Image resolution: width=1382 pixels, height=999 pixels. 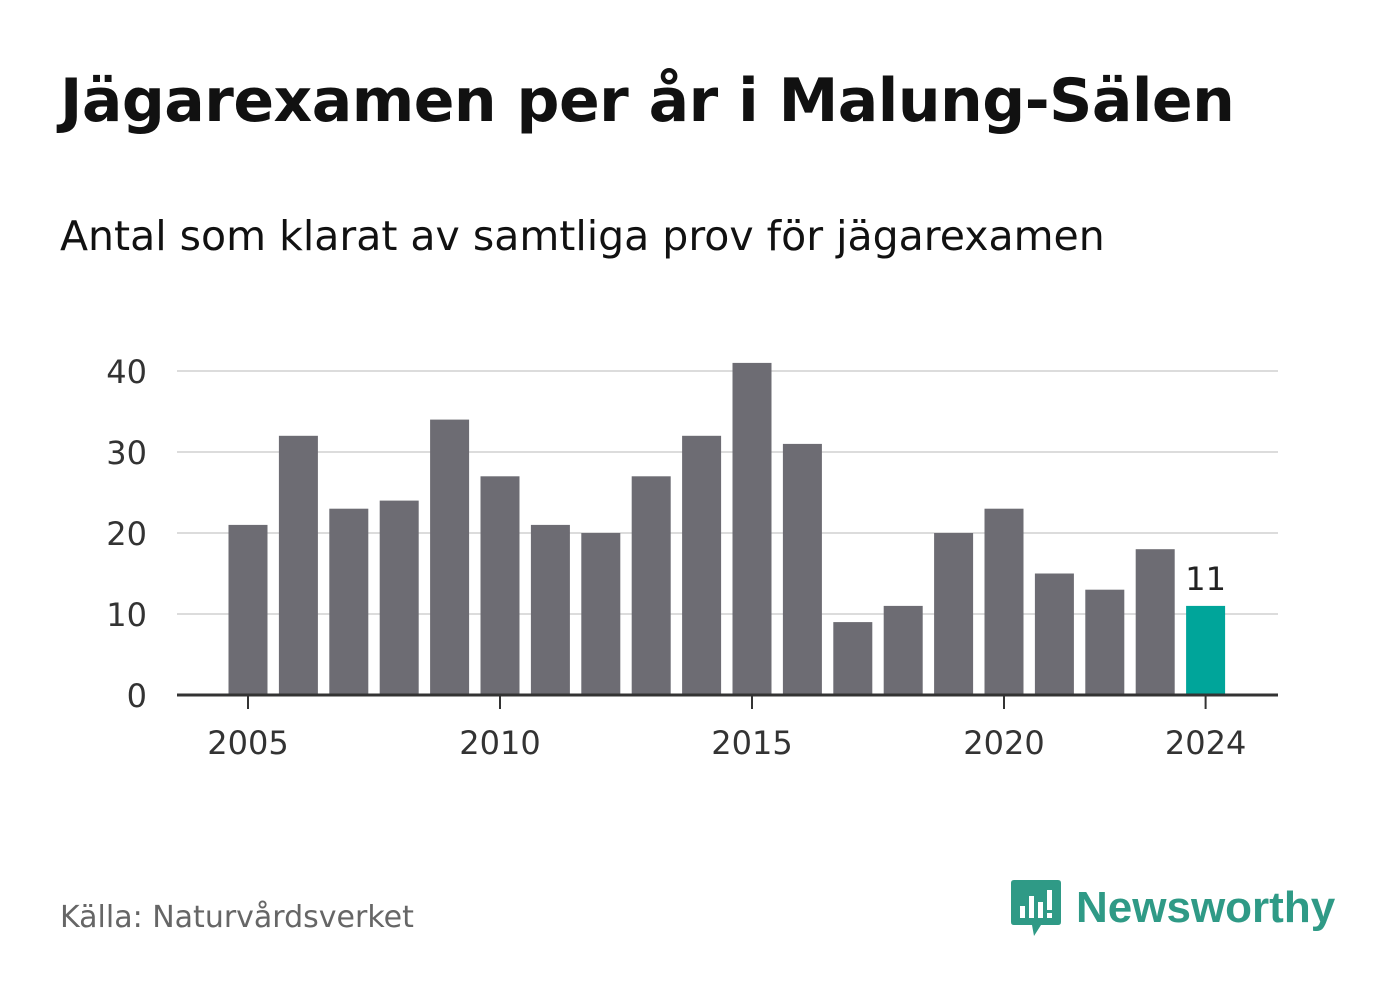 What do you see at coordinates (126, 615) in the screenshot?
I see `y-tick-label: 10` at bounding box center [126, 615].